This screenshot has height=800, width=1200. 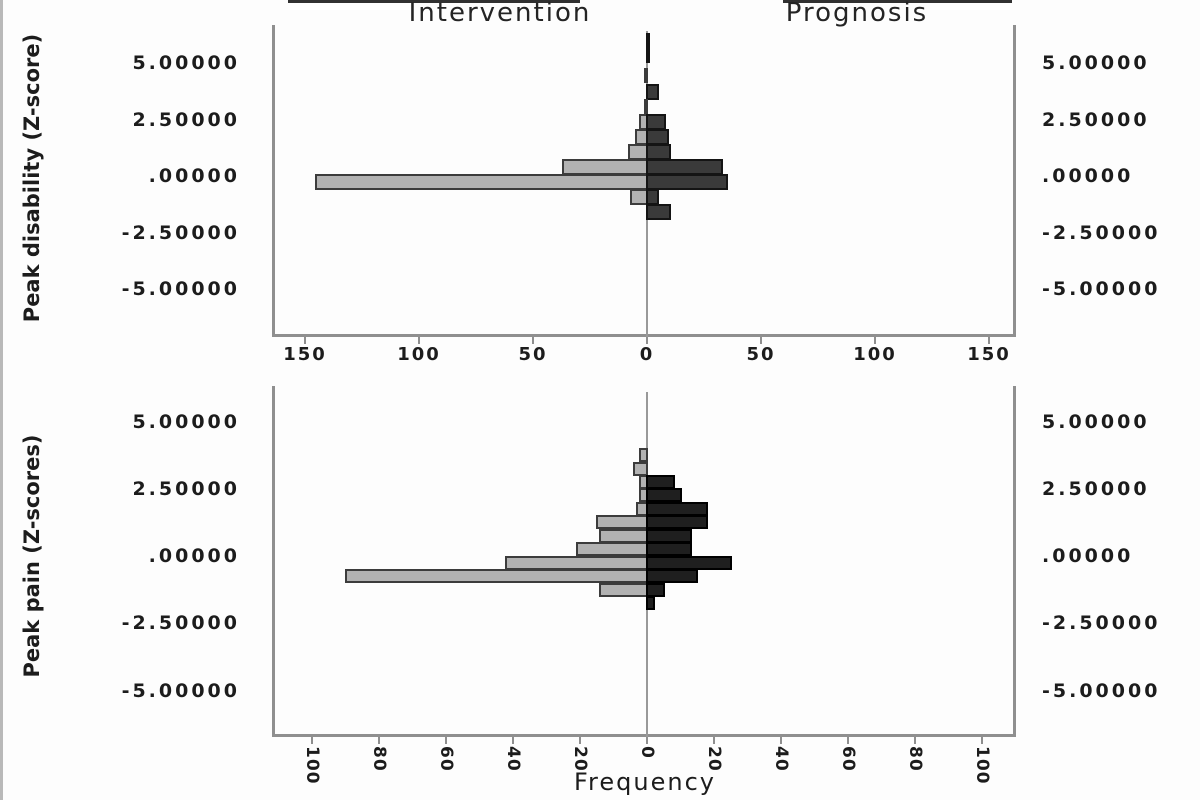 What do you see at coordinates (645, 782) in the screenshot?
I see `x-axis-title-frequency: Frequency` at bounding box center [645, 782].